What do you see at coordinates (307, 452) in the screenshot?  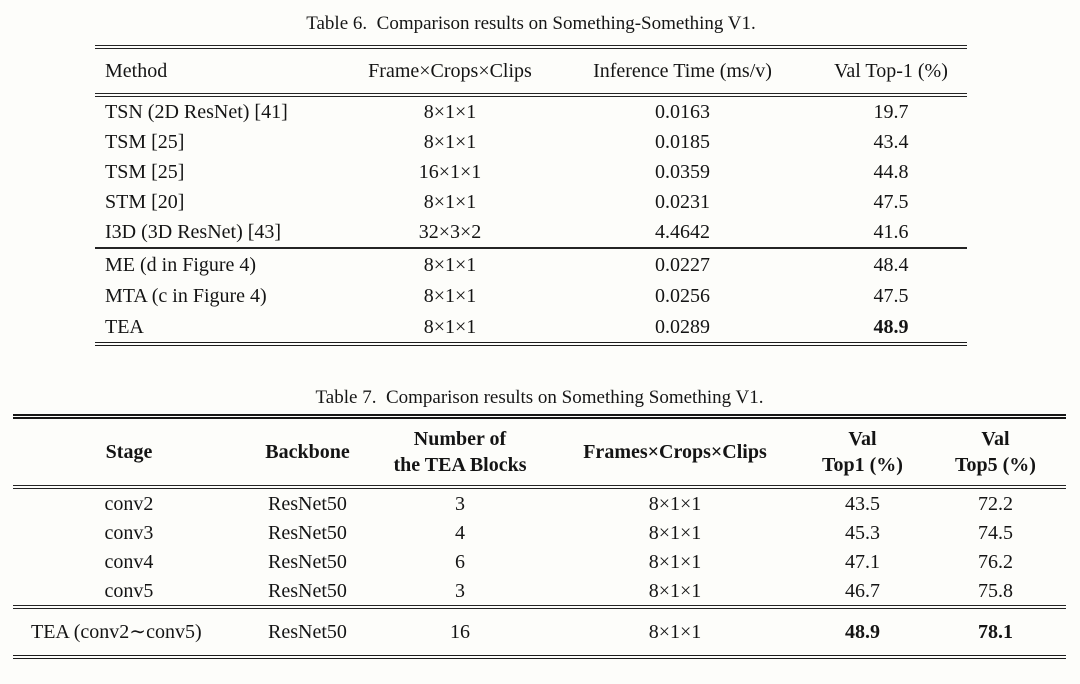 I see `column-header-backbone: Backbone` at bounding box center [307, 452].